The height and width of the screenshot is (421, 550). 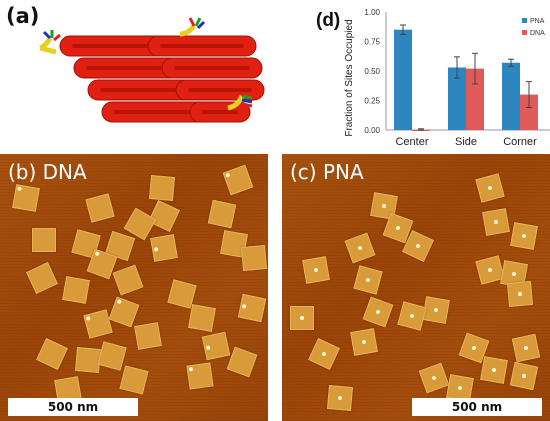 What do you see at coordinates (47, 172) in the screenshot?
I see `panel-b-label: (b) DNA` at bounding box center [47, 172].